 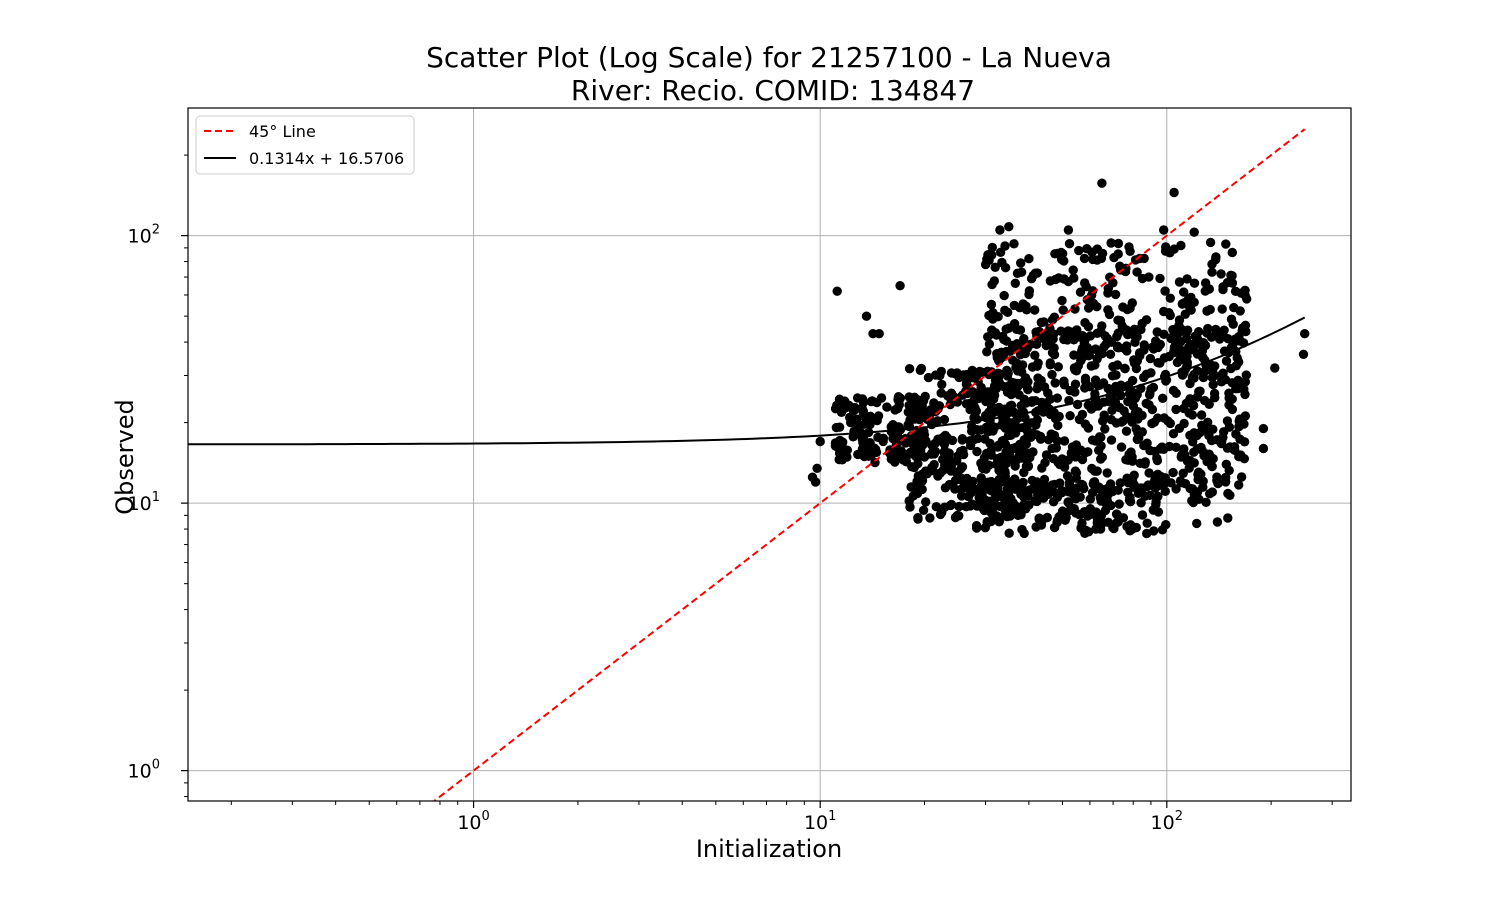 What do you see at coordinates (144, 502) in the screenshot?
I see `y-tick-label: 101` at bounding box center [144, 502].